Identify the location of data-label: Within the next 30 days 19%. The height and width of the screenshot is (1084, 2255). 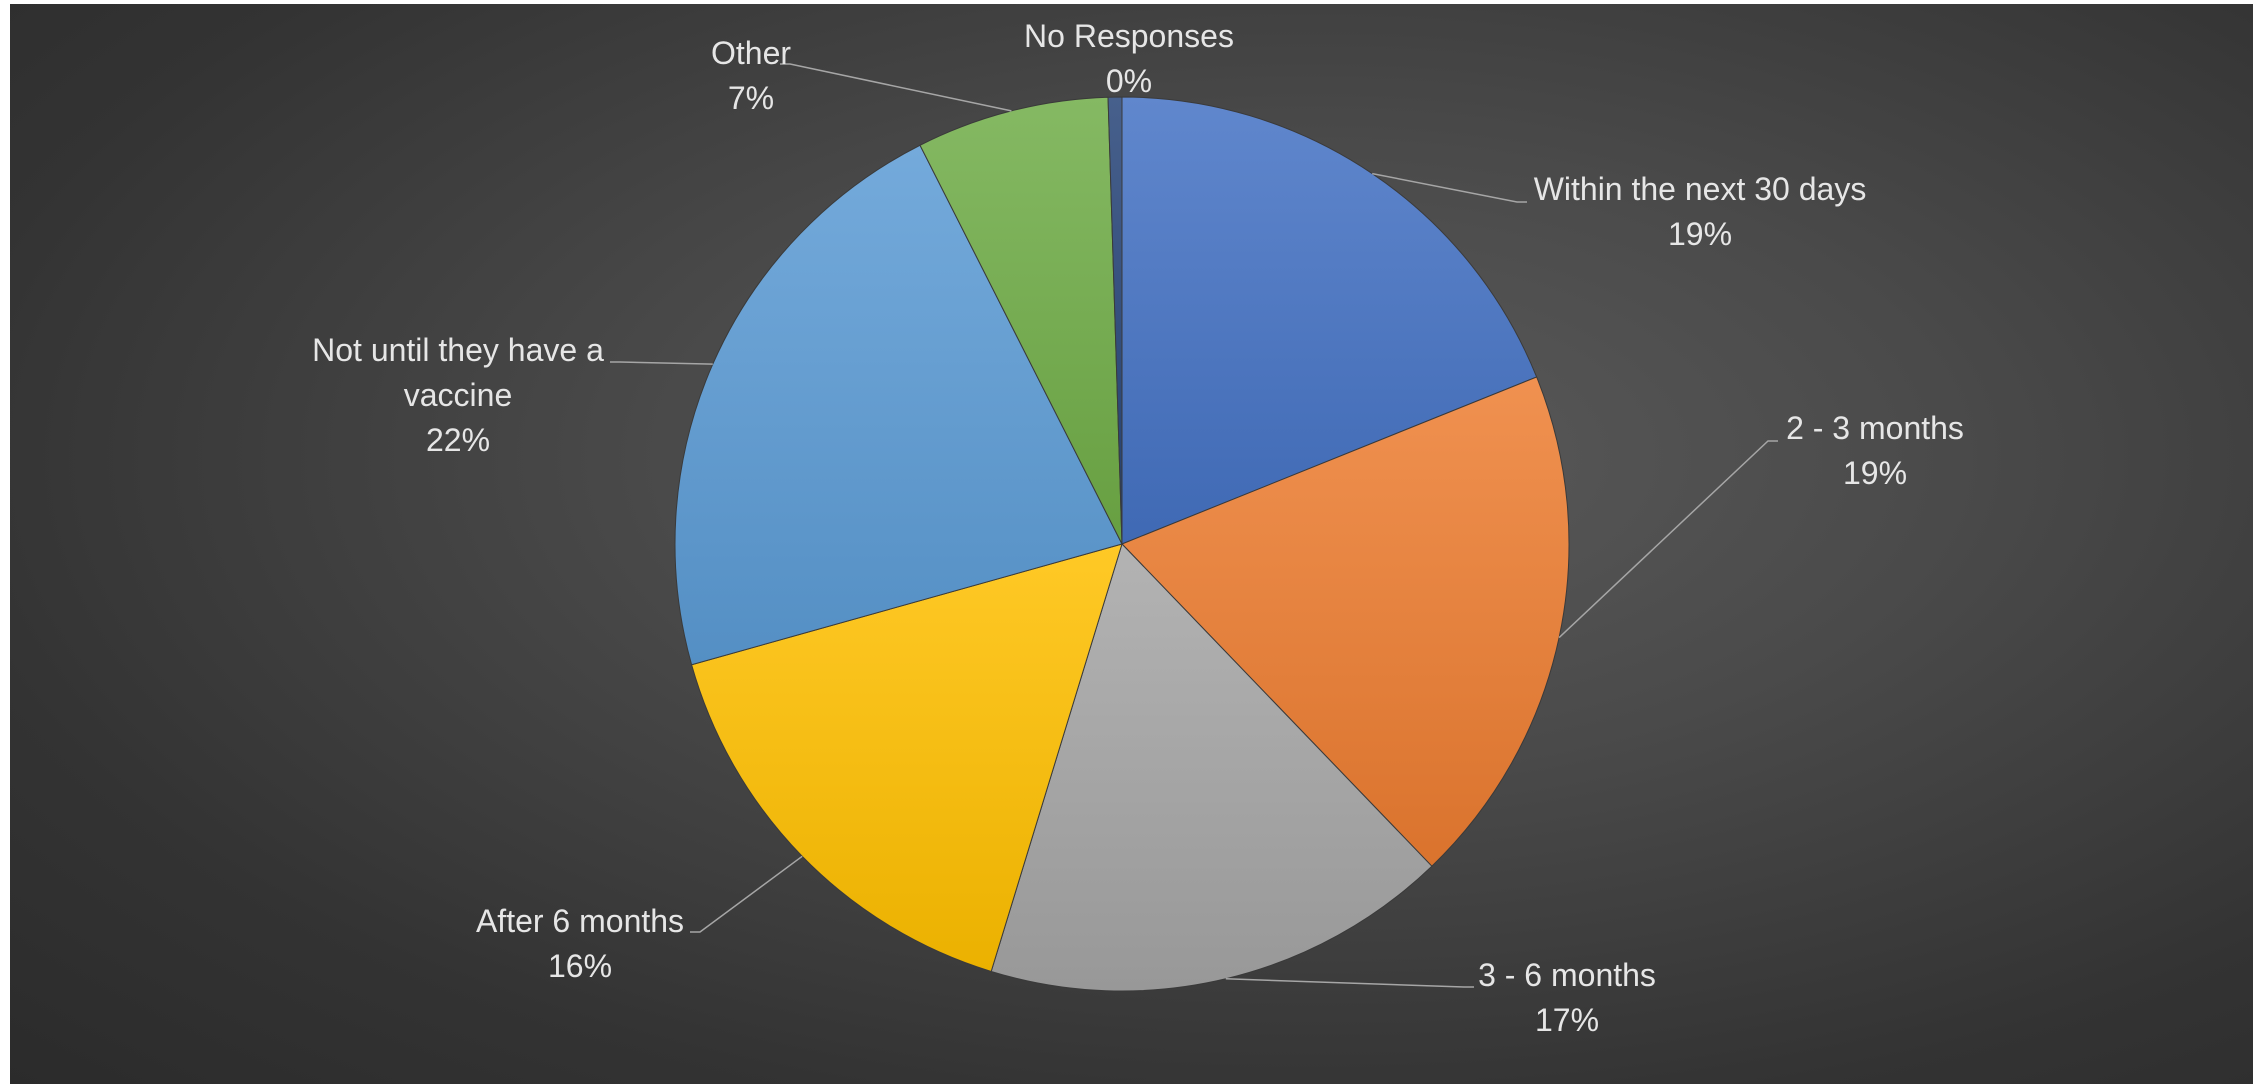
(1700, 211).